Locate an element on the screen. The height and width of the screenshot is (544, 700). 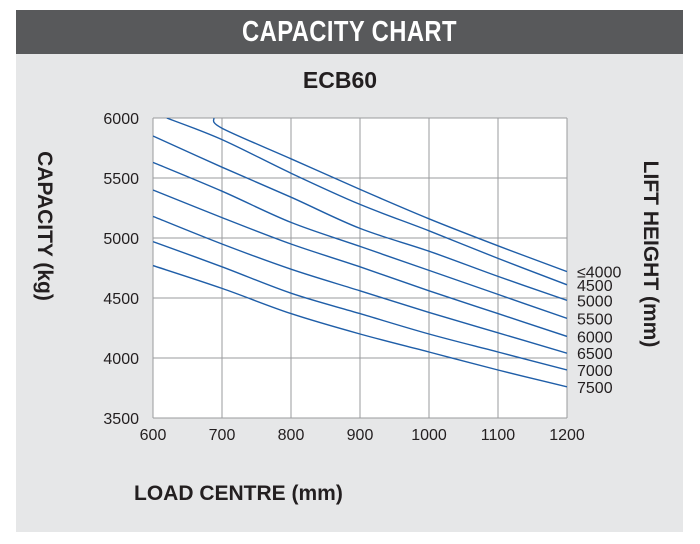
lift-height-label: 4500 is located at coordinates (595, 286).